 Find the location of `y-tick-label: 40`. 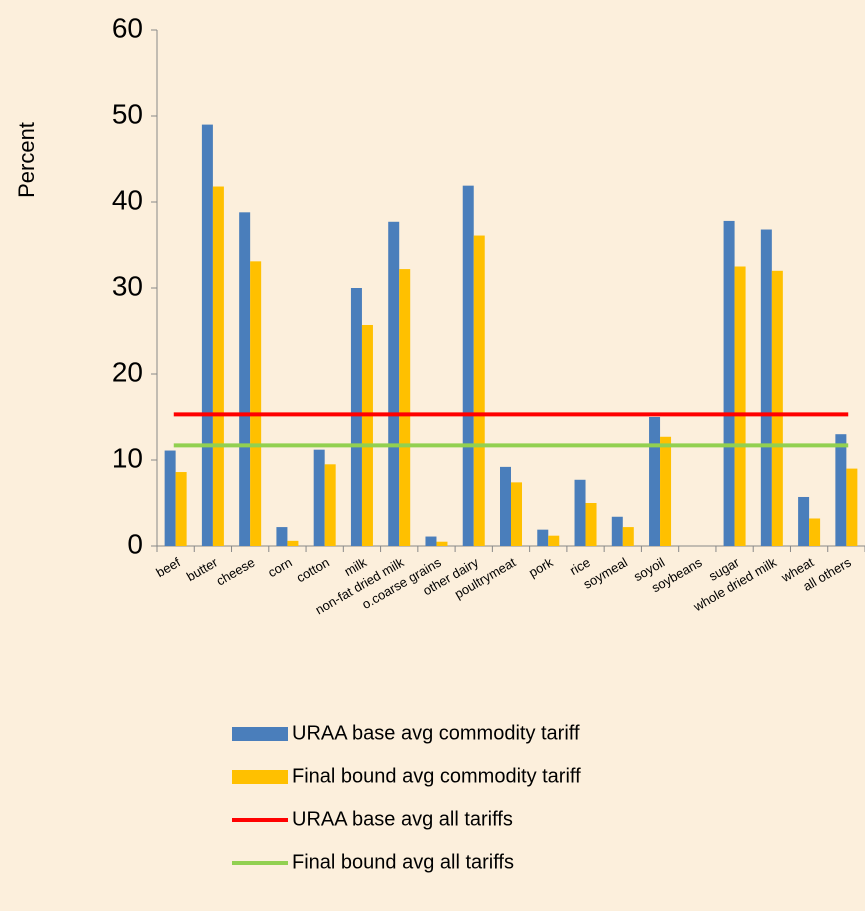

y-tick-label: 40 is located at coordinates (127, 199).